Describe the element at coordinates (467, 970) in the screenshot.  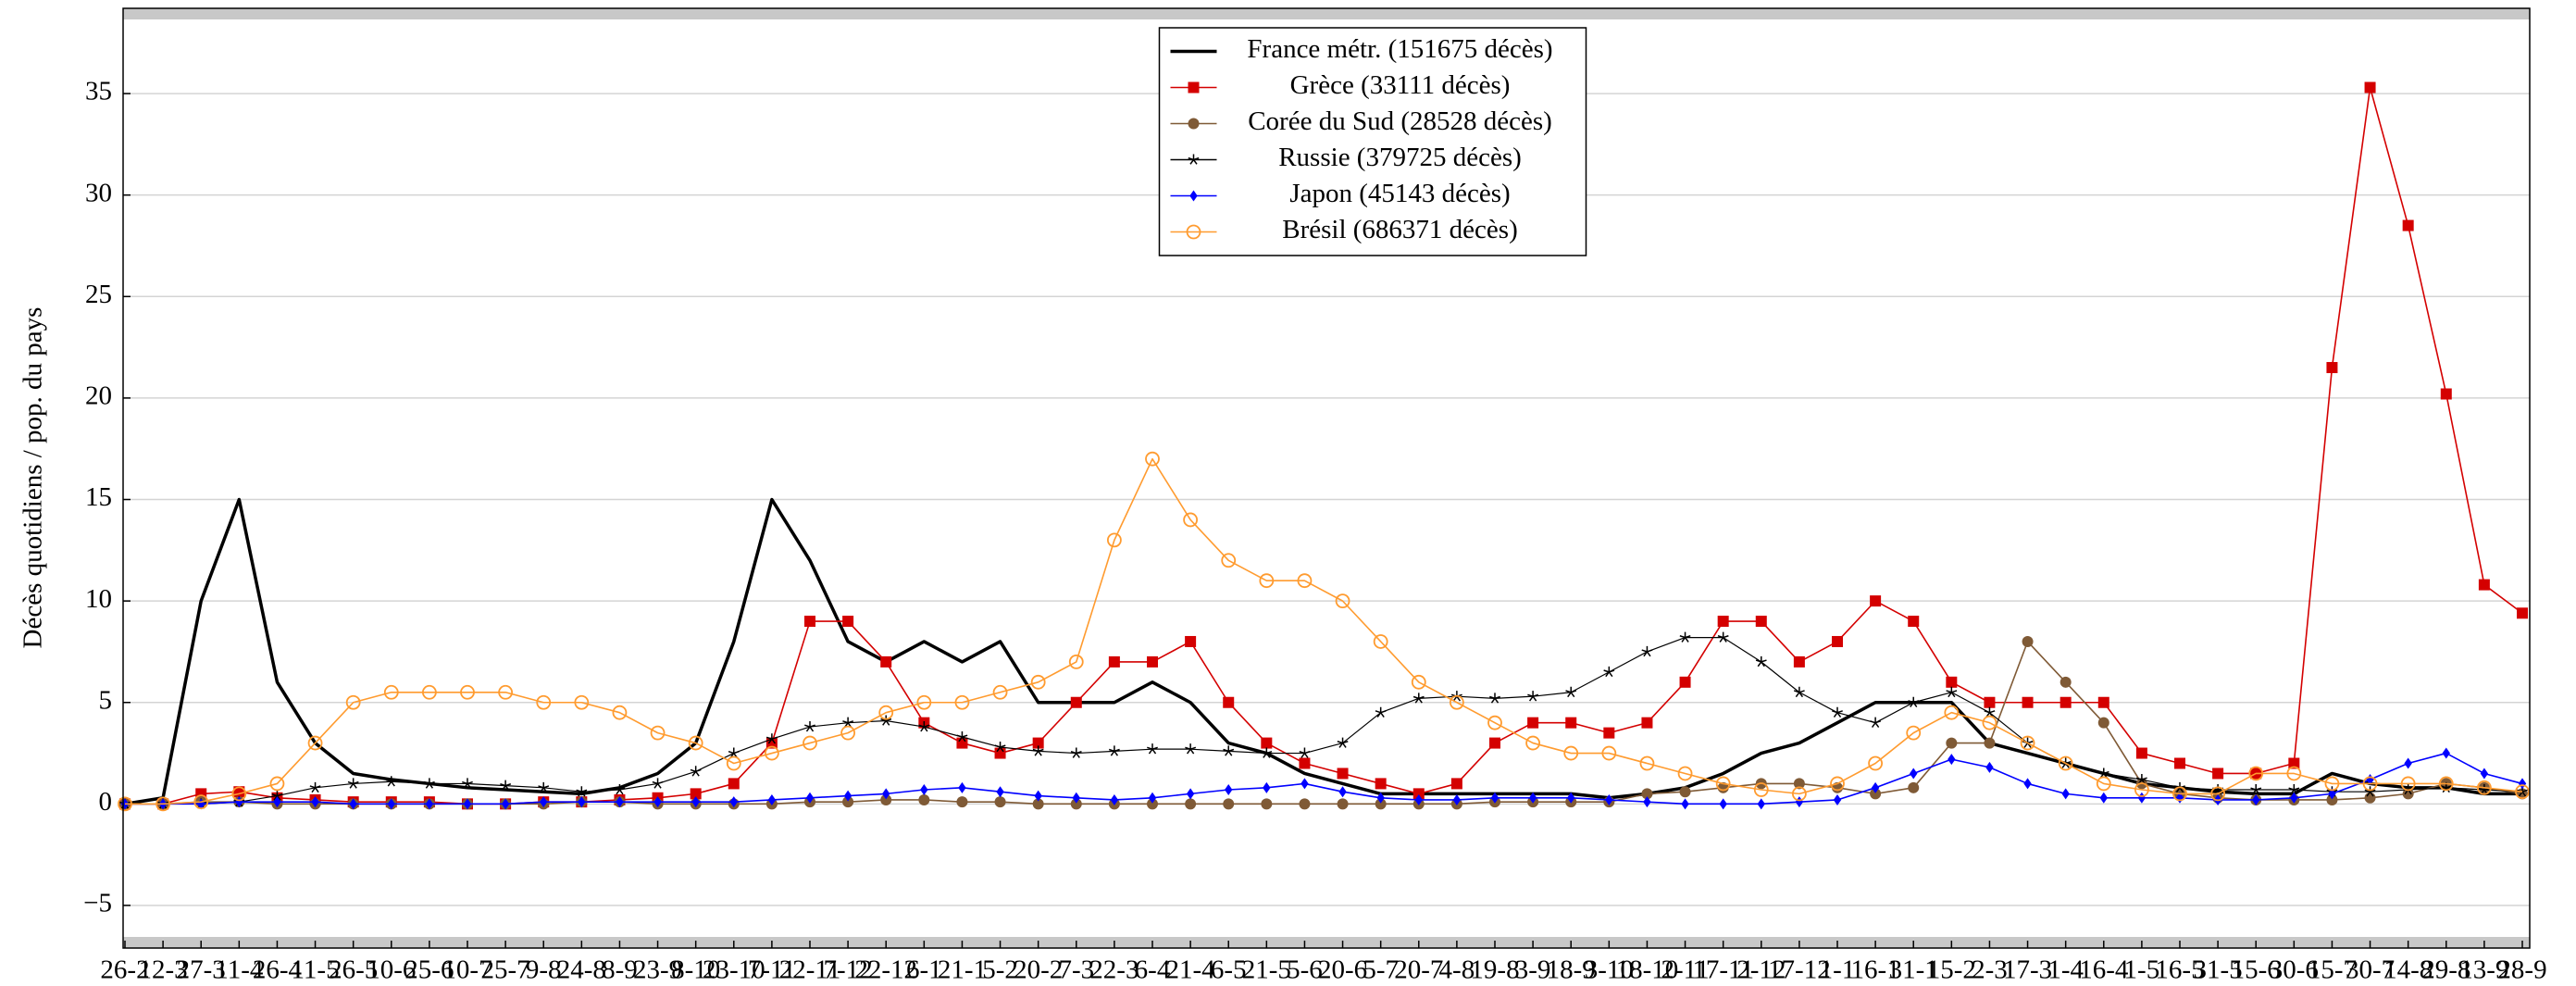
I see `x-tick-label: 10-7` at that location.